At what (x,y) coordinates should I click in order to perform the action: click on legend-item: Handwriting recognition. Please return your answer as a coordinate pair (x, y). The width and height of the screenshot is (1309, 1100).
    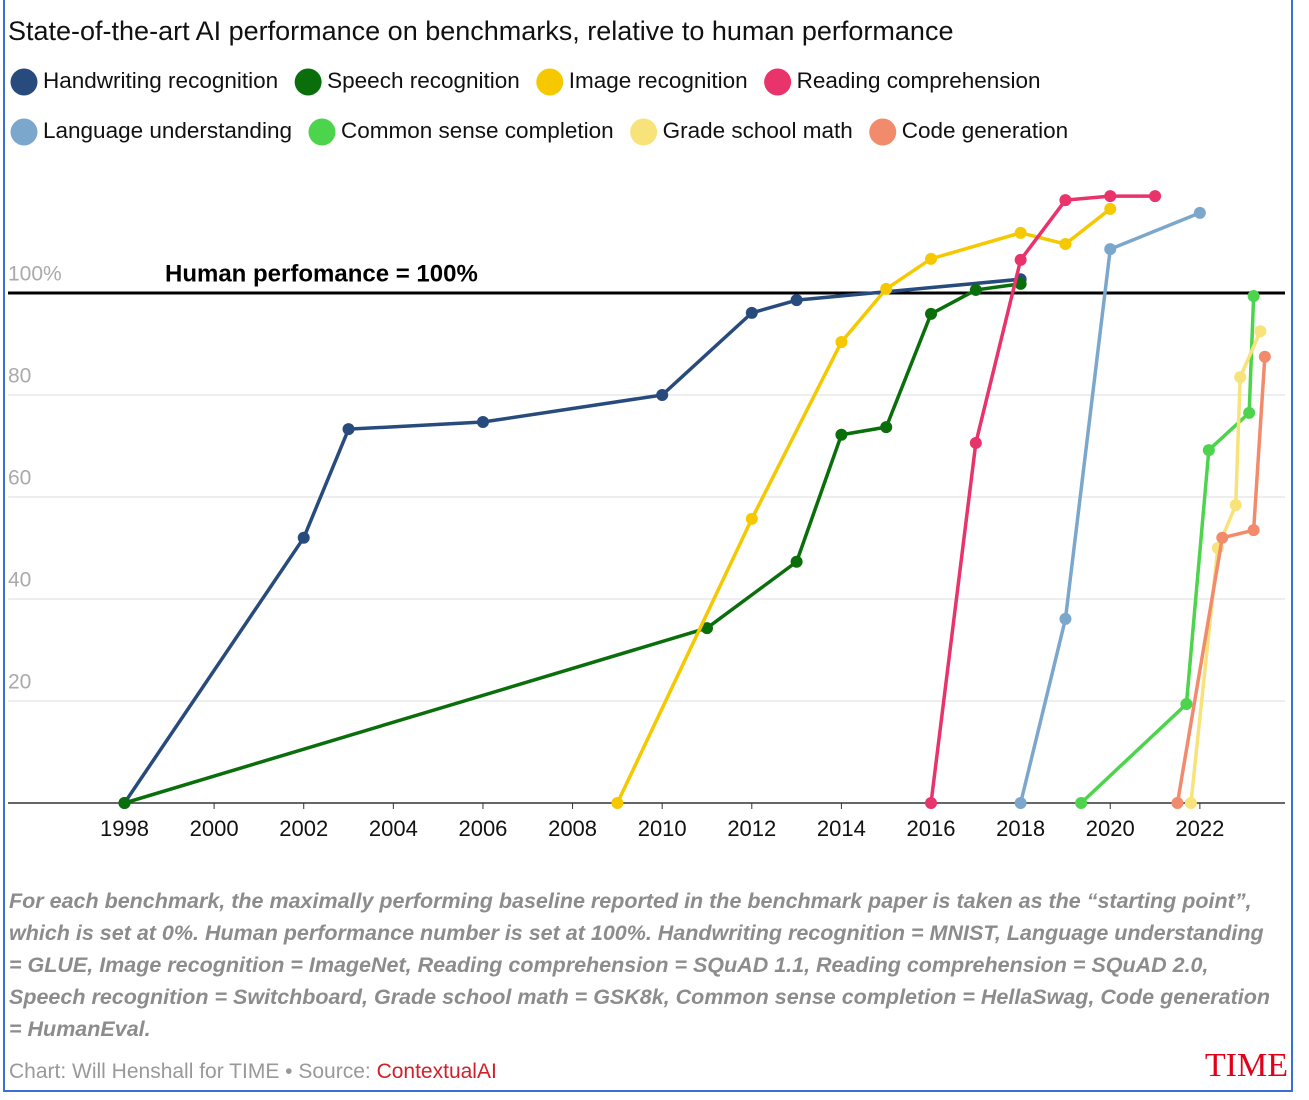
    Looking at the image, I should click on (144, 82).